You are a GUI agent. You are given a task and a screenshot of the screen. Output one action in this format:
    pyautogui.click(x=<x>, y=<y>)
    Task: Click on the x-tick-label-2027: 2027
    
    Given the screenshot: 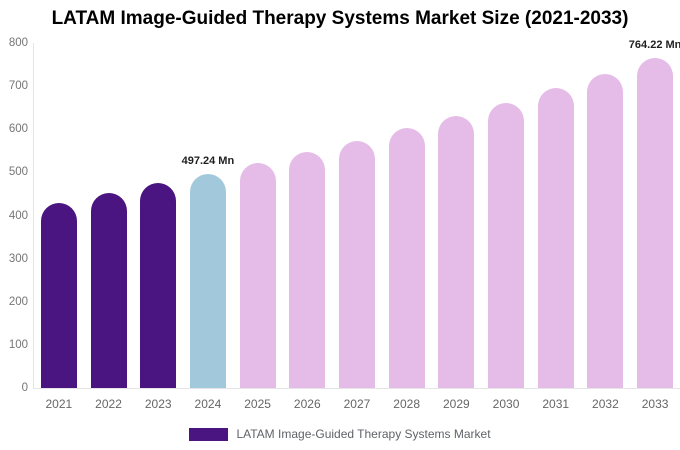 What is the action you would take?
    pyautogui.click(x=357, y=404)
    